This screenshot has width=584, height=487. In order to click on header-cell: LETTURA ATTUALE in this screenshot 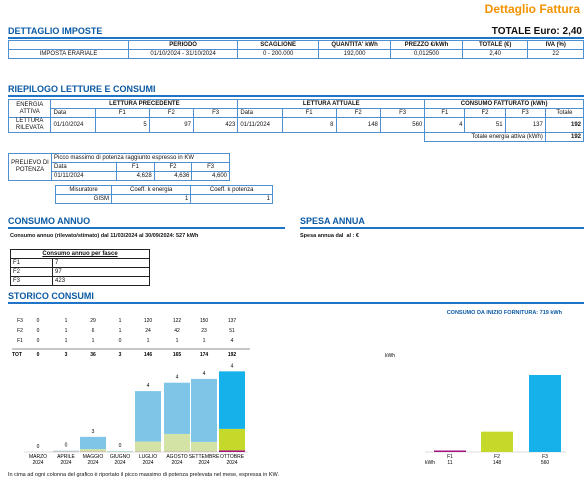, I will do `click(331, 104)`.